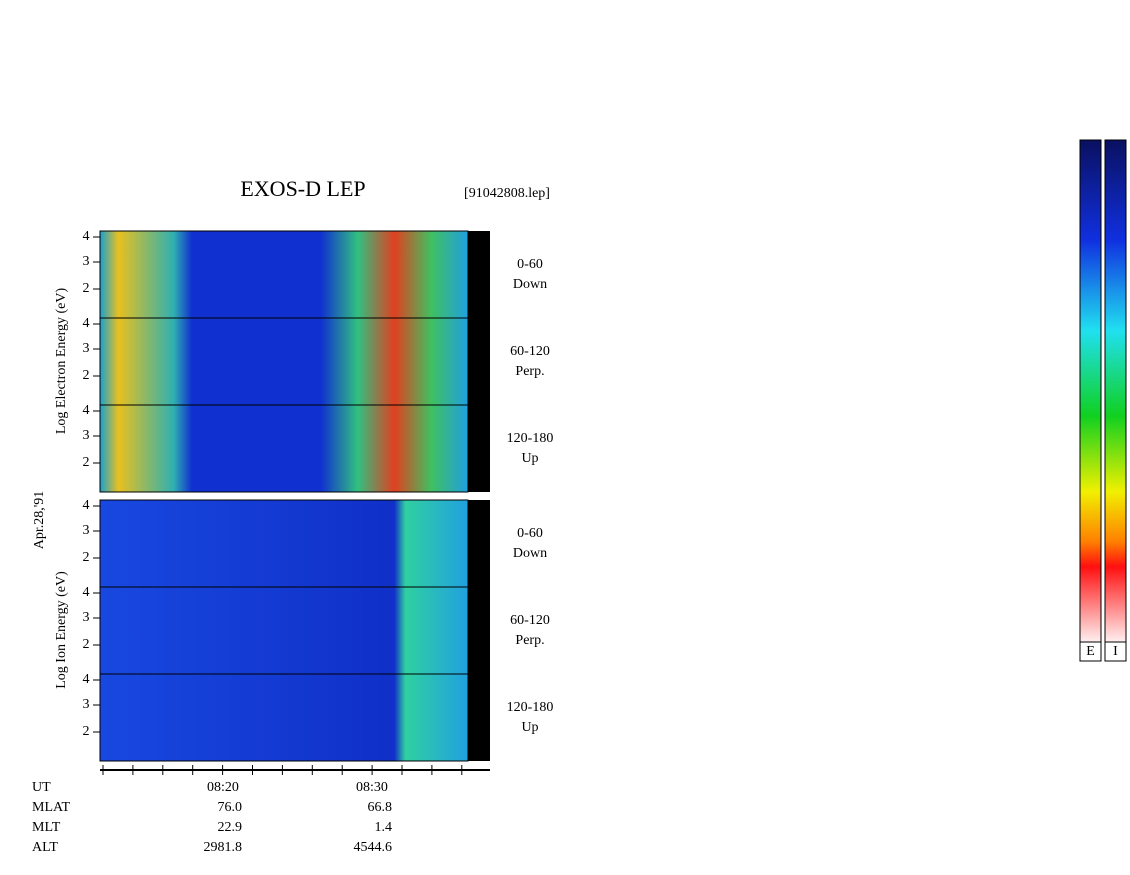 The image size is (1130, 875). I want to click on ephemeris-value: 66.8, so click(380, 807).